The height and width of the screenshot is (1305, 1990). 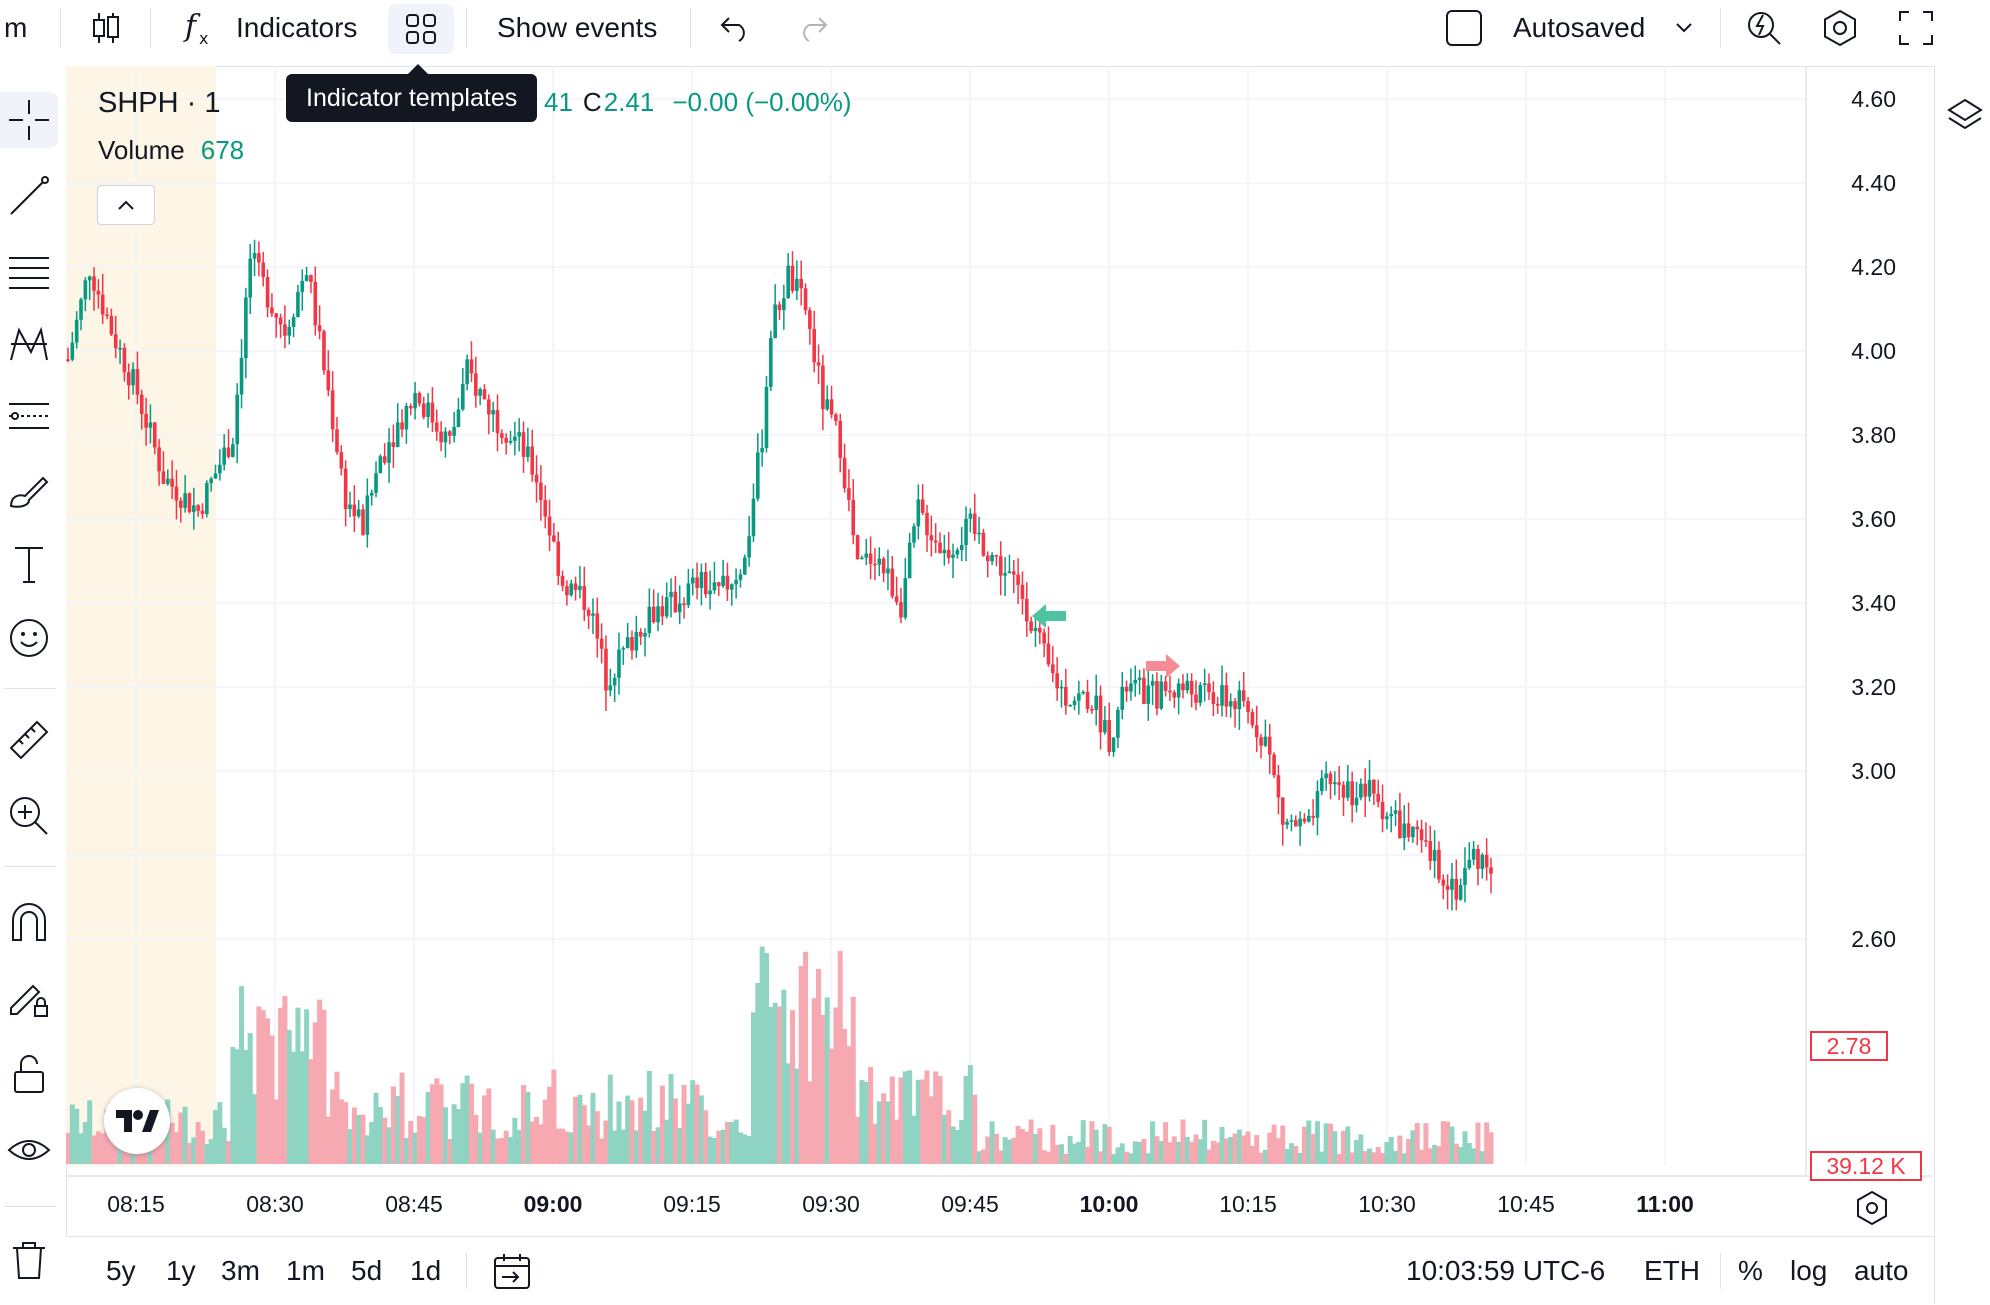 I want to click on settings-icon, so click(x=1840, y=28).